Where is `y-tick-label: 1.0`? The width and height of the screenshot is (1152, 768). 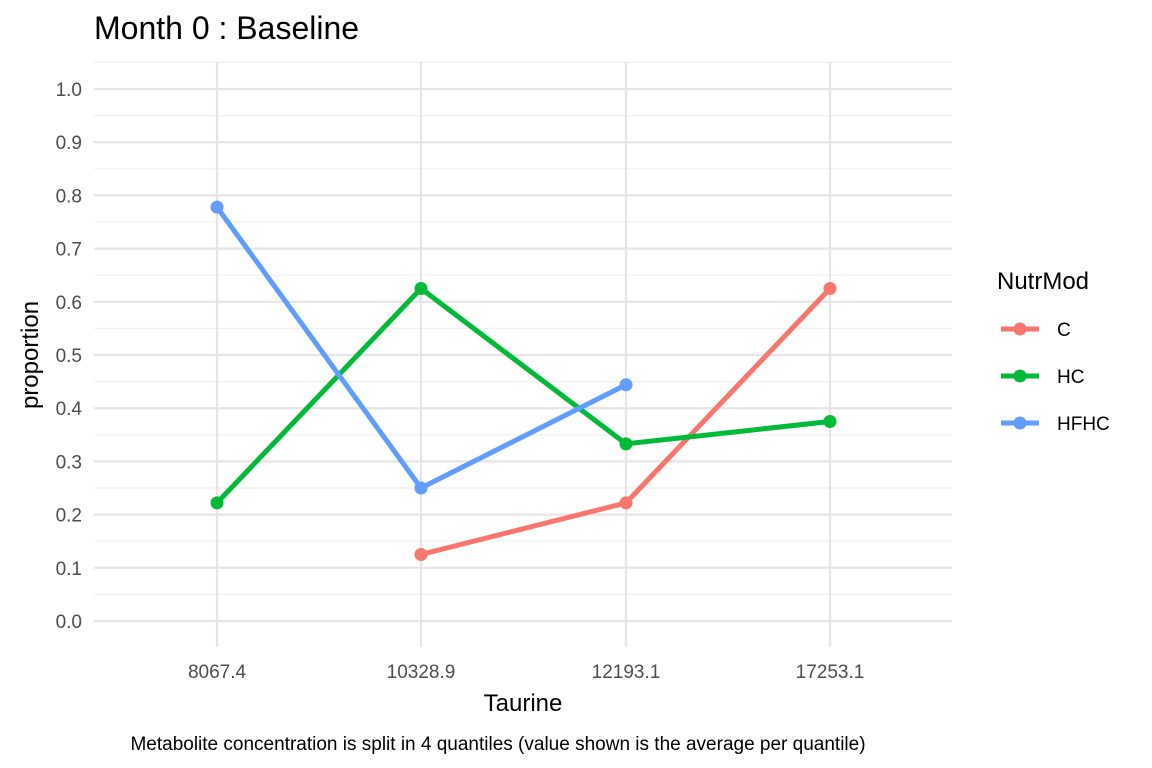 y-tick-label: 1.0 is located at coordinates (69, 90).